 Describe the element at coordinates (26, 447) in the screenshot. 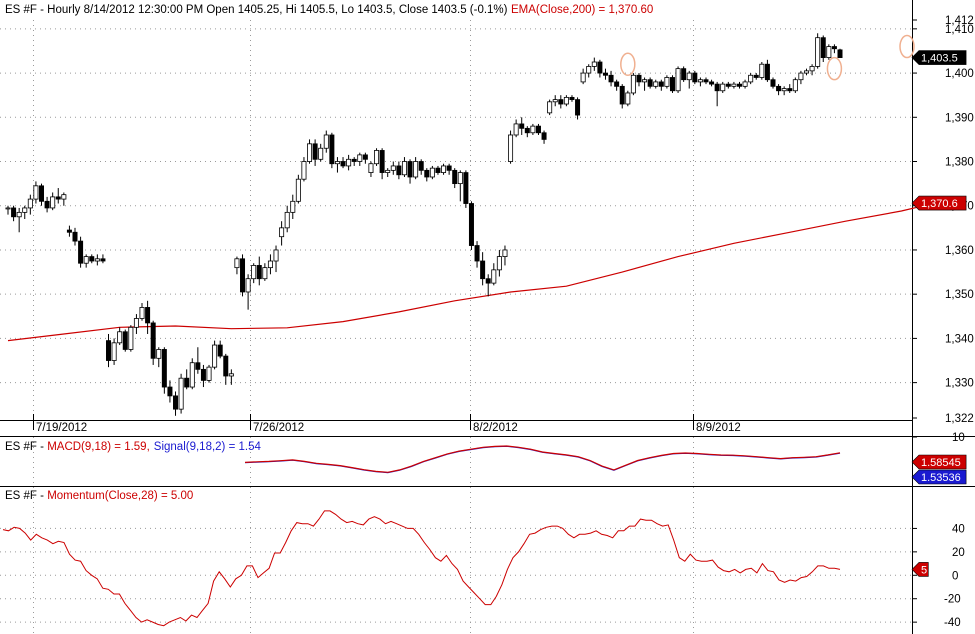

I see `macd-prefix: ES #F -` at that location.